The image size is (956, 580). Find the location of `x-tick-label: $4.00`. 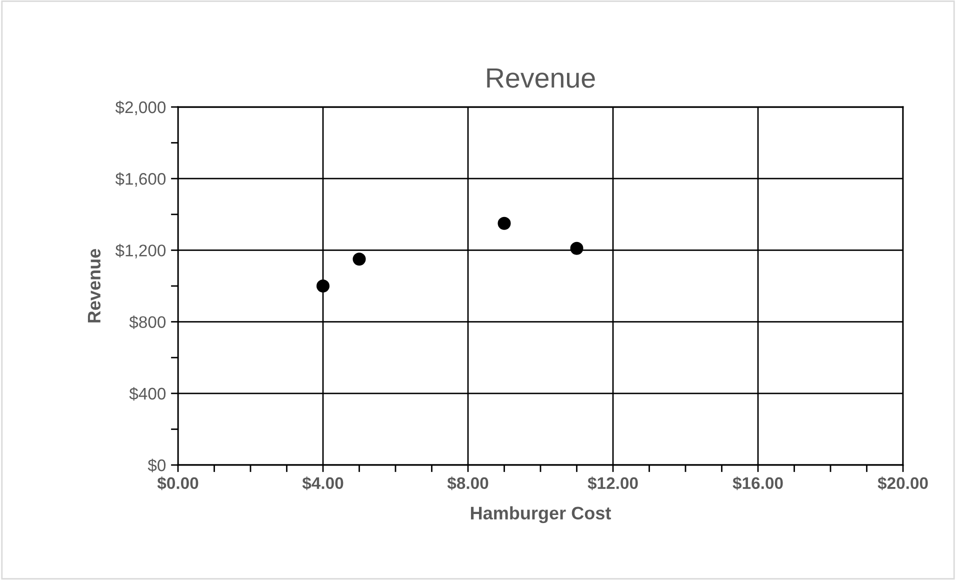

x-tick-label: $4.00 is located at coordinates (323, 483).